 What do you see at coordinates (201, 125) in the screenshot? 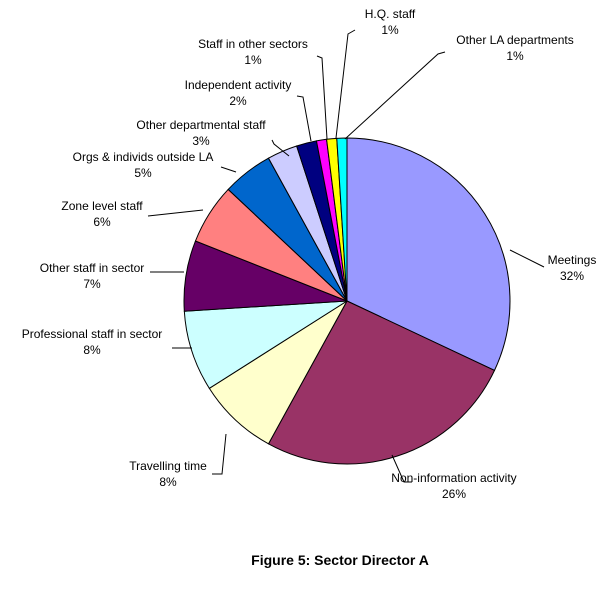
I see `slice-label-name: Other departmental staff` at bounding box center [201, 125].